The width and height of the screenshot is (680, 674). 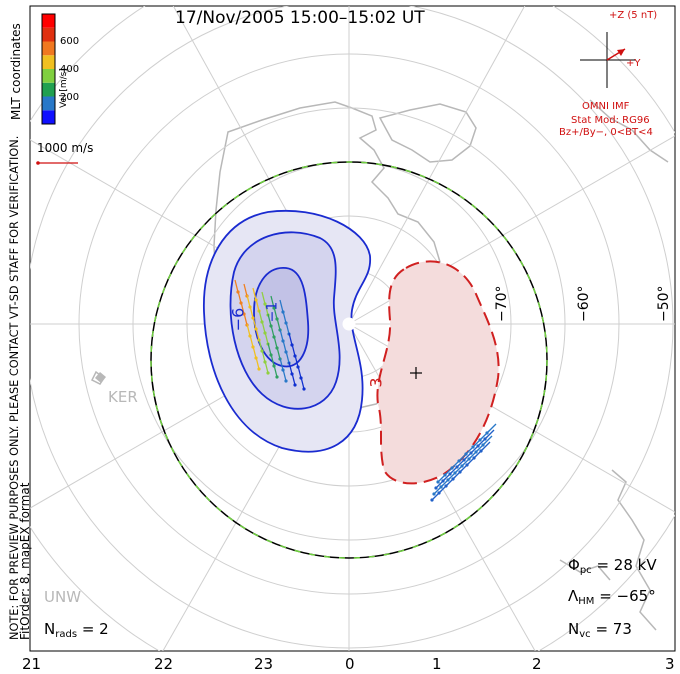 I want to click on hour-label-3: 3, so click(x=670, y=664).